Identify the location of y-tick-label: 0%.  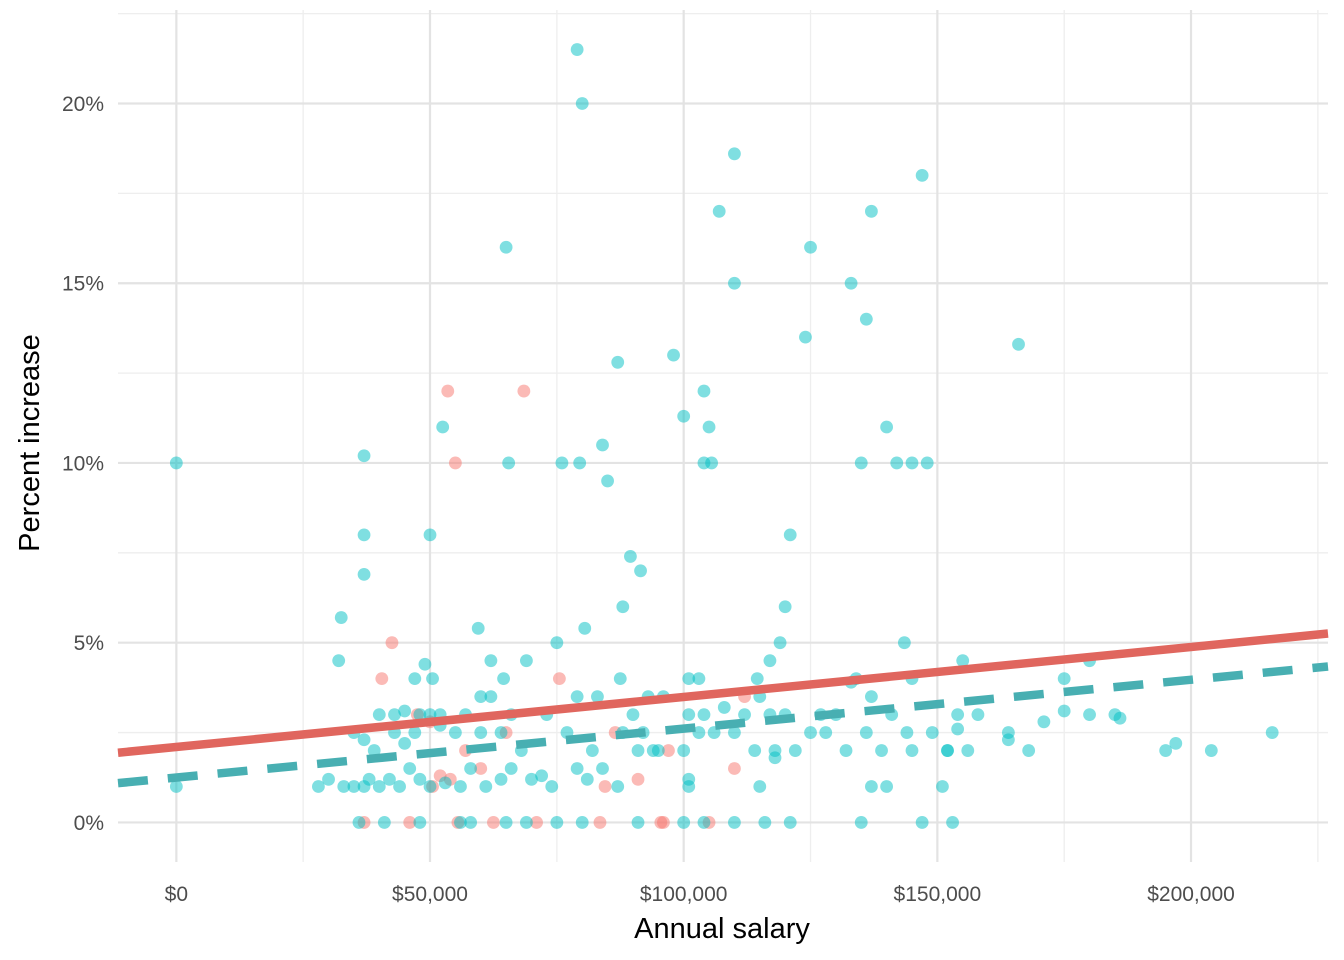
(89, 823).